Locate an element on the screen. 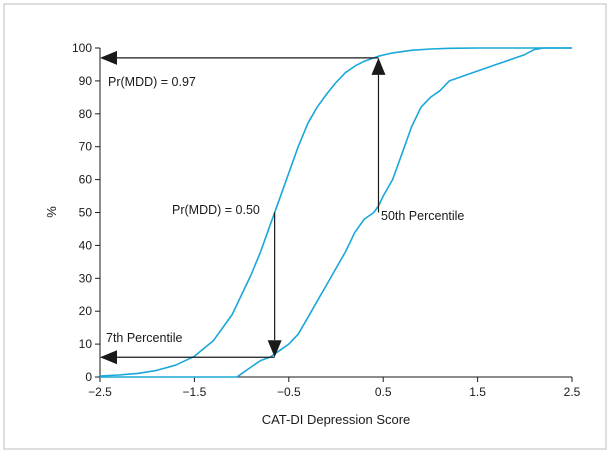 This screenshot has width=611, height=453. y-tick-label: 20 is located at coordinates (86, 311).